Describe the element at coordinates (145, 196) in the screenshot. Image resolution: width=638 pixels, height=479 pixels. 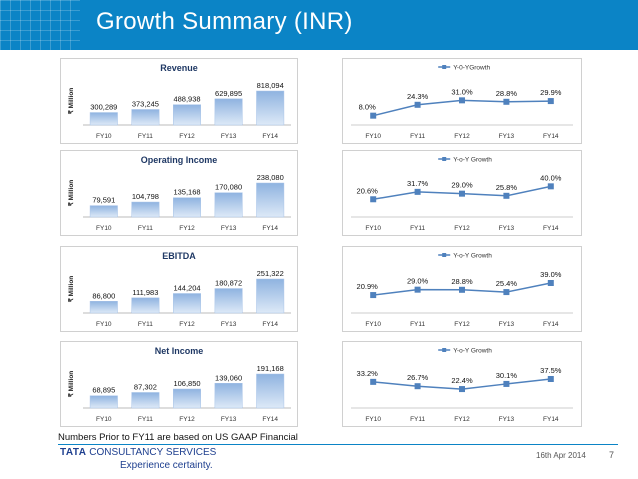
I see `data-label: 104,798` at that location.